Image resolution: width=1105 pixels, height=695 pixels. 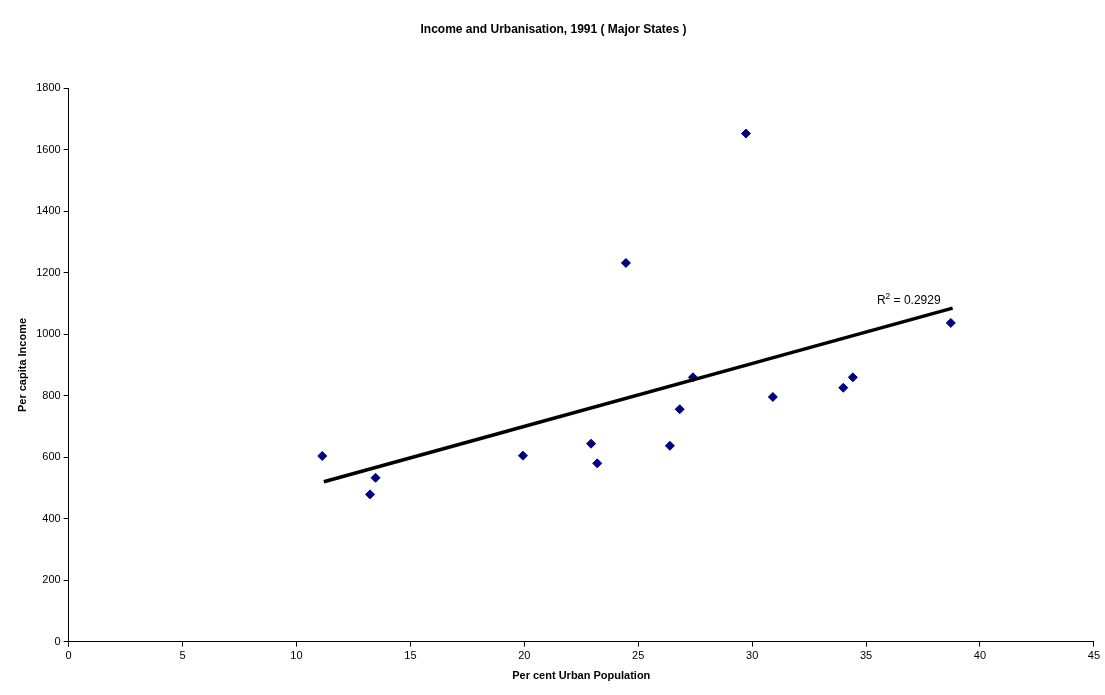 What do you see at coordinates (51, 579) in the screenshot?
I see `y-tick-label: 200` at bounding box center [51, 579].